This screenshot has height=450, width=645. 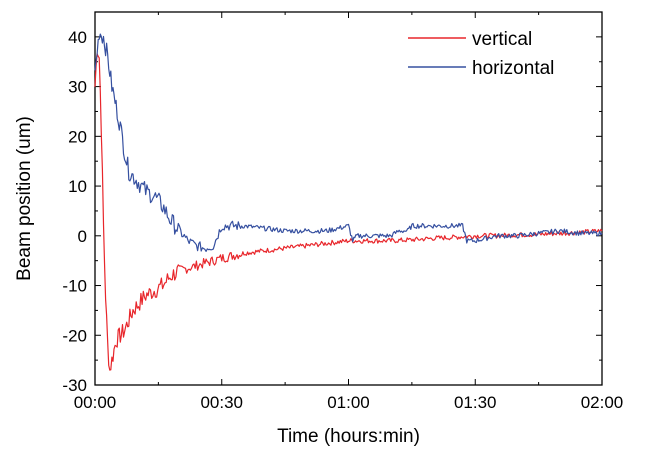 What do you see at coordinates (502, 39) in the screenshot?
I see `legend-label-vertical: vertical` at bounding box center [502, 39].